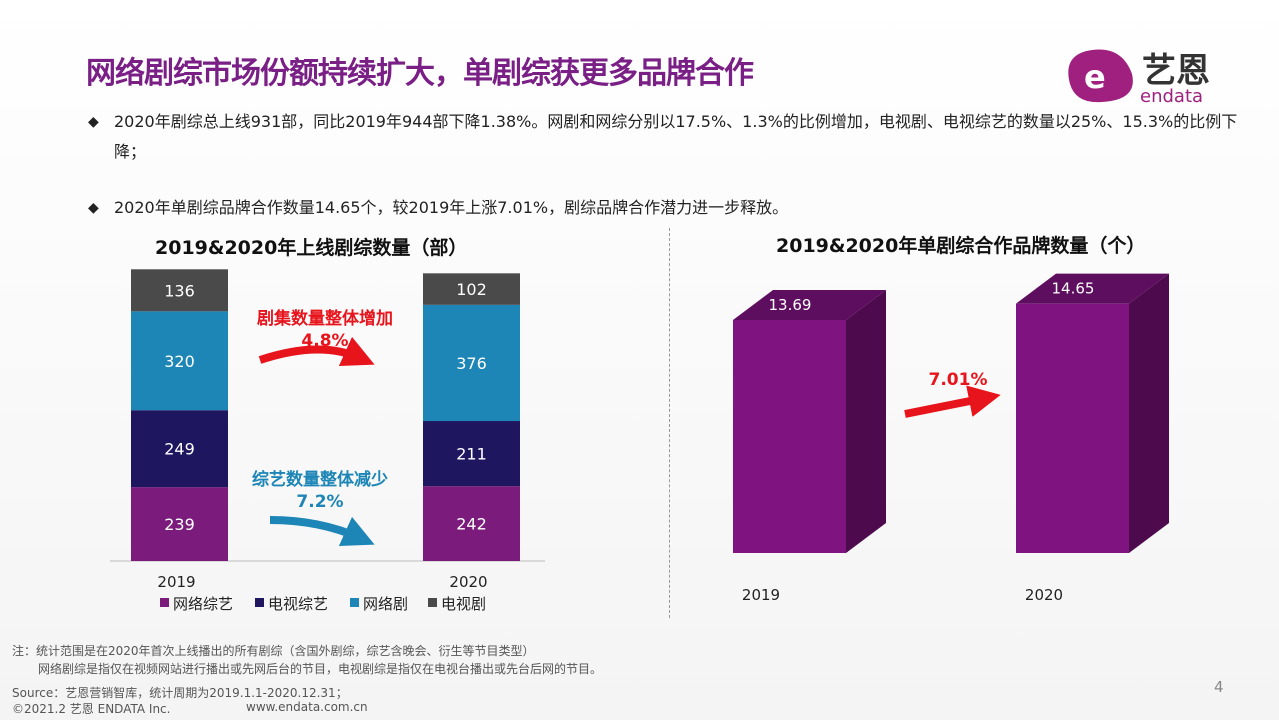 The height and width of the screenshot is (720, 1279). I want to click on divider, so click(669, 423).